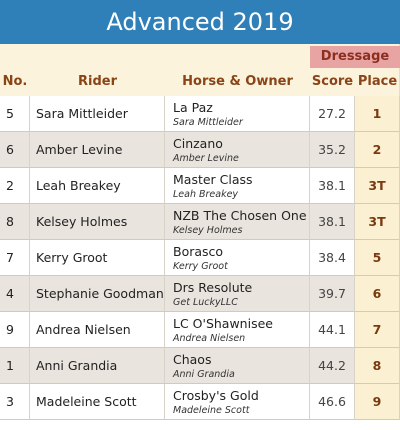  I want to click on place: 9, so click(377, 402).